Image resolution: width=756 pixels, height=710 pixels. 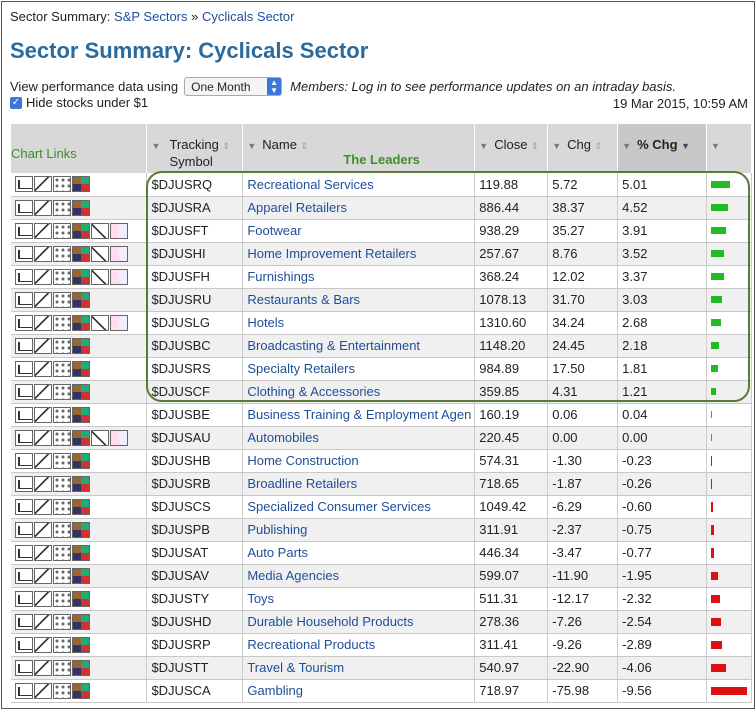 What do you see at coordinates (359, 645) in the screenshot?
I see `sector-name-link: Recreational Products` at bounding box center [359, 645].